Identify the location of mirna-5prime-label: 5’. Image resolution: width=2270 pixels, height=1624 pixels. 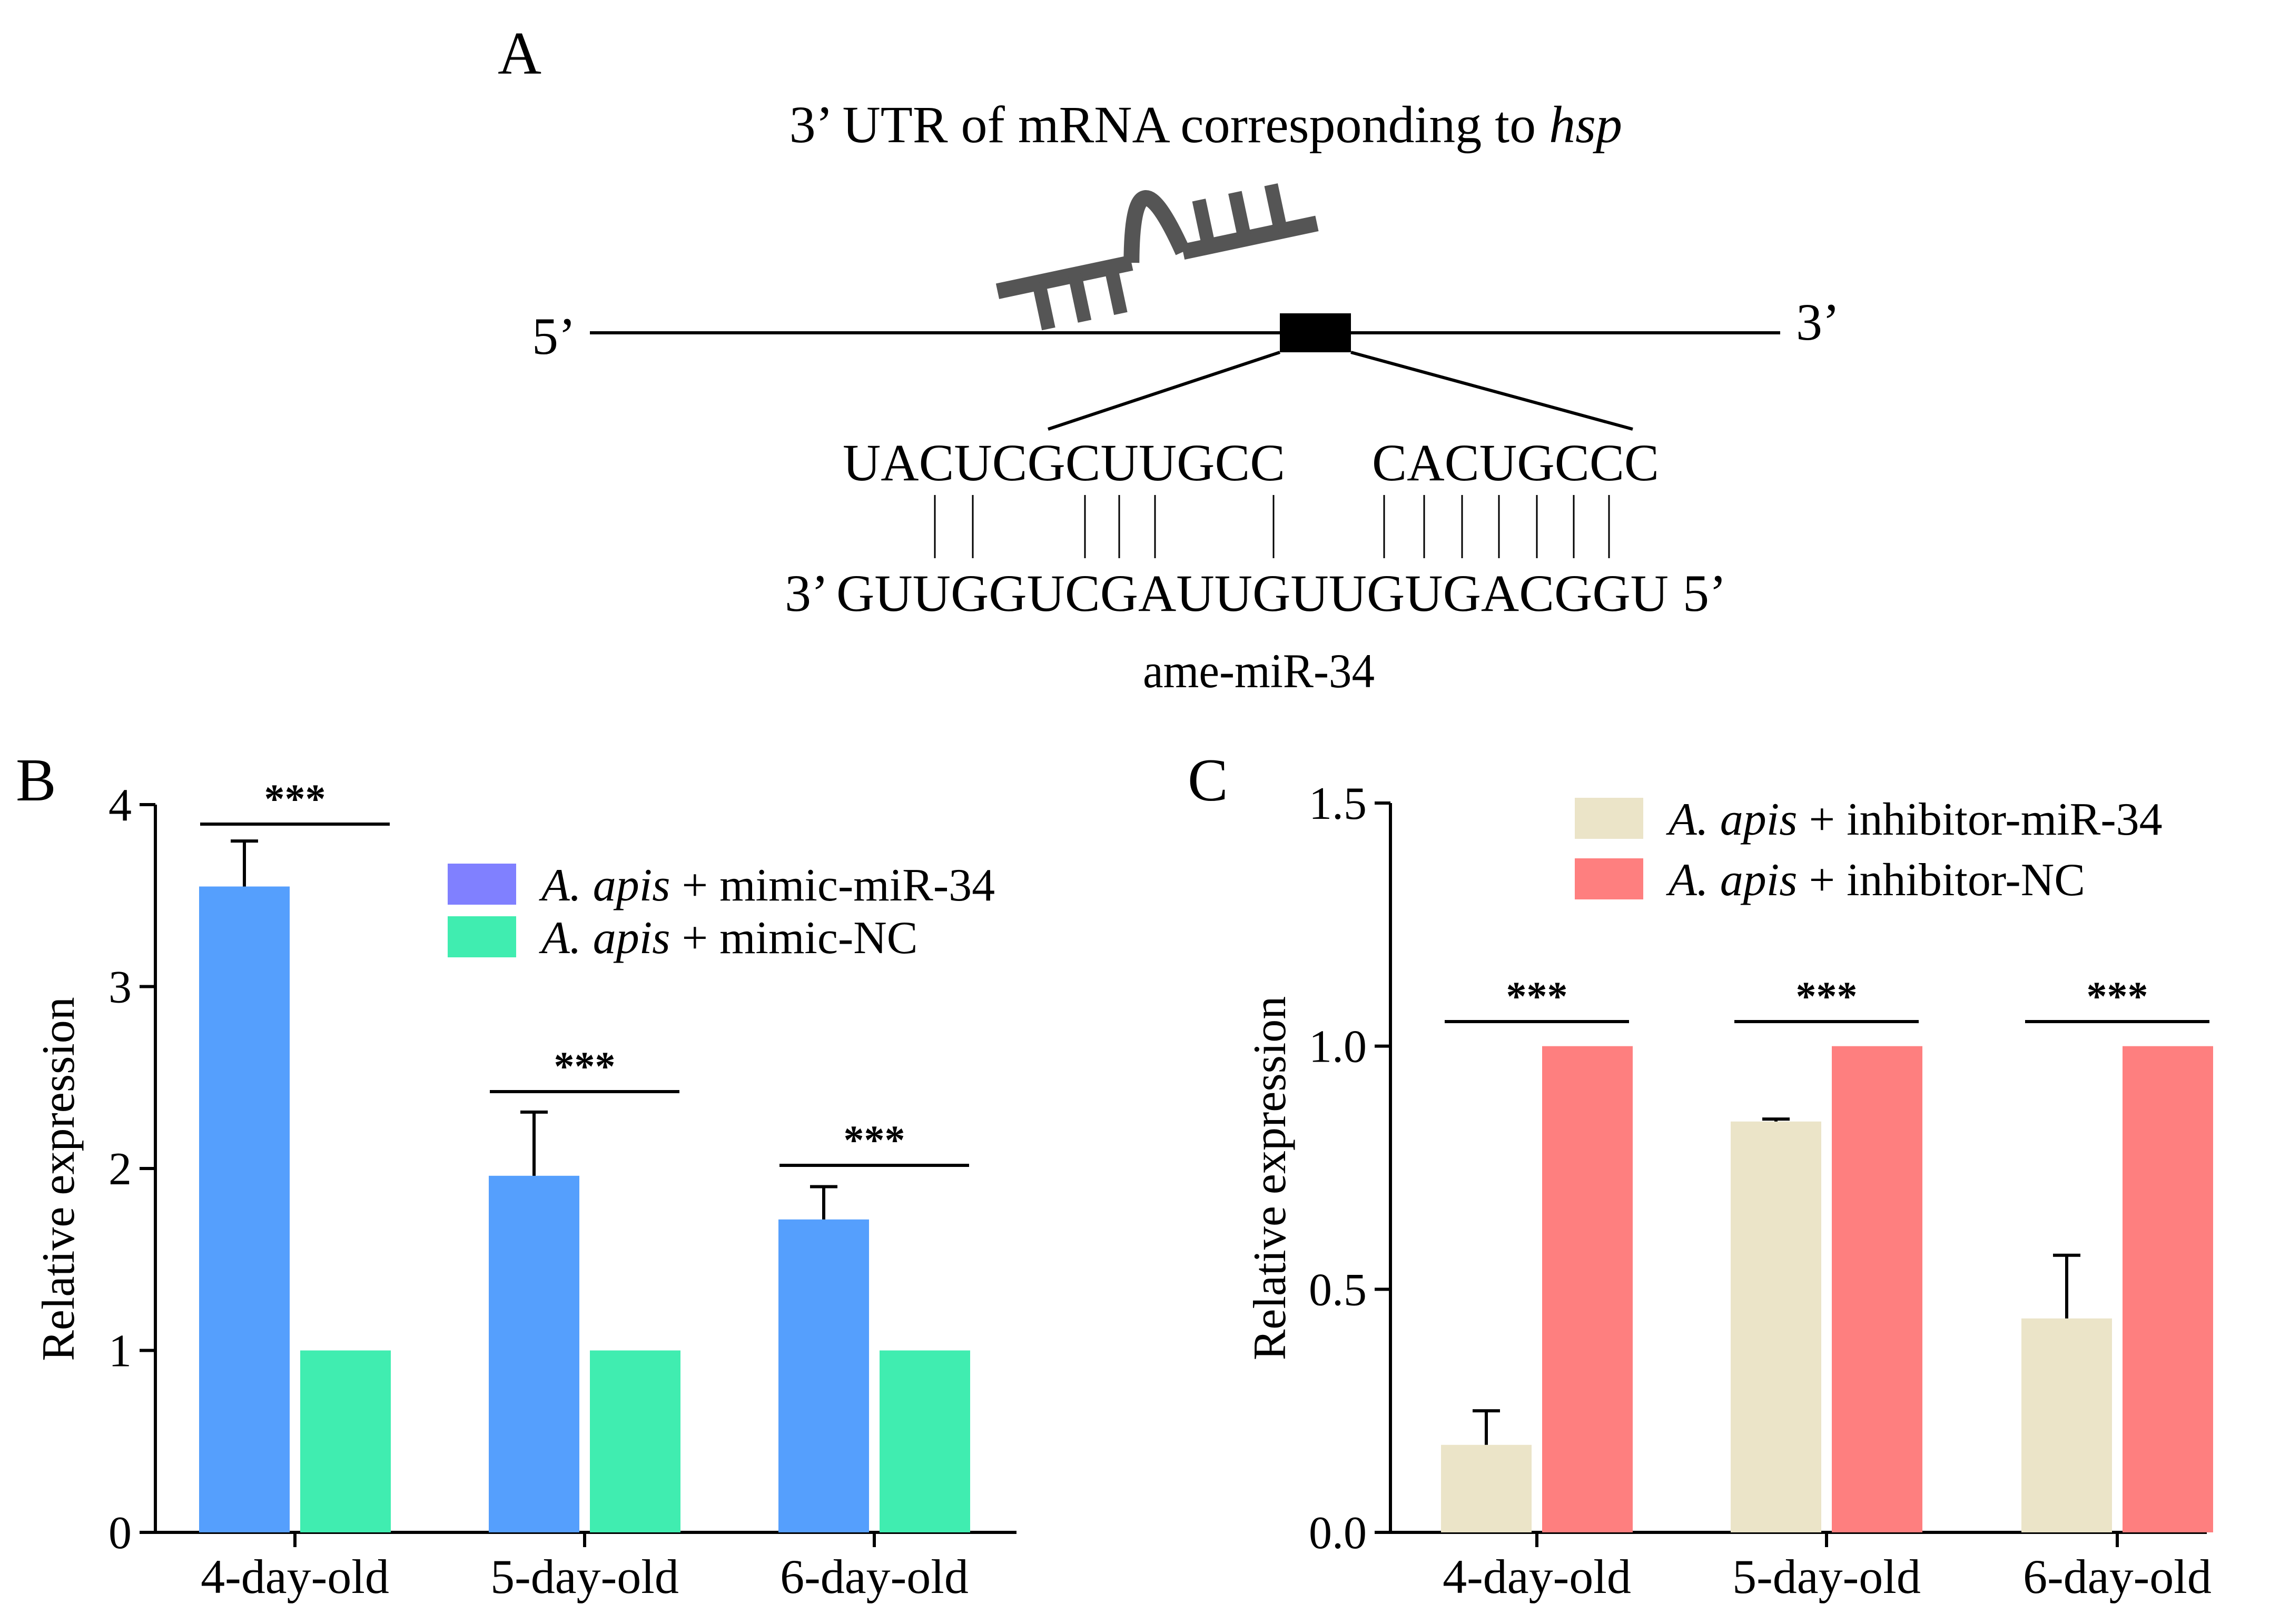
(1704, 593).